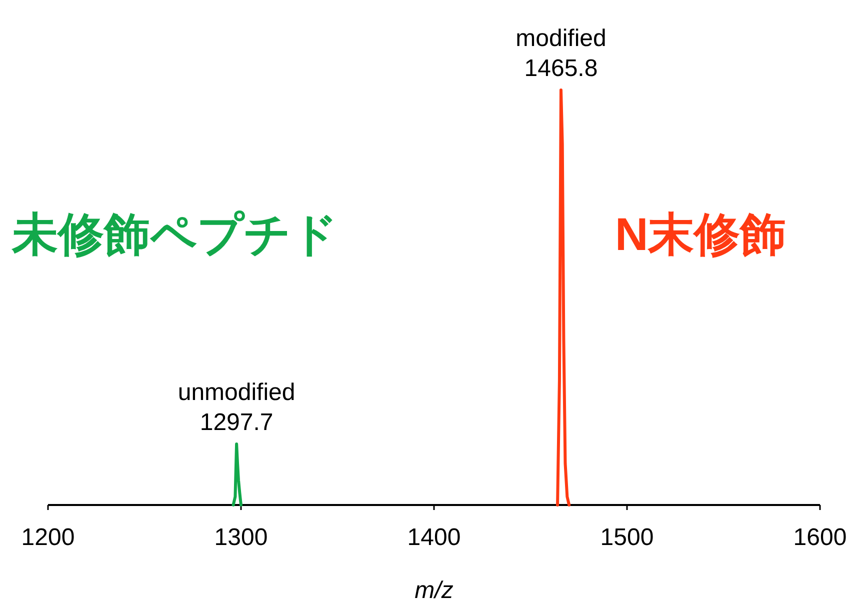 Image resolution: width=862 pixels, height=603 pixels. I want to click on x-tick-label: 1500, so click(627, 537).